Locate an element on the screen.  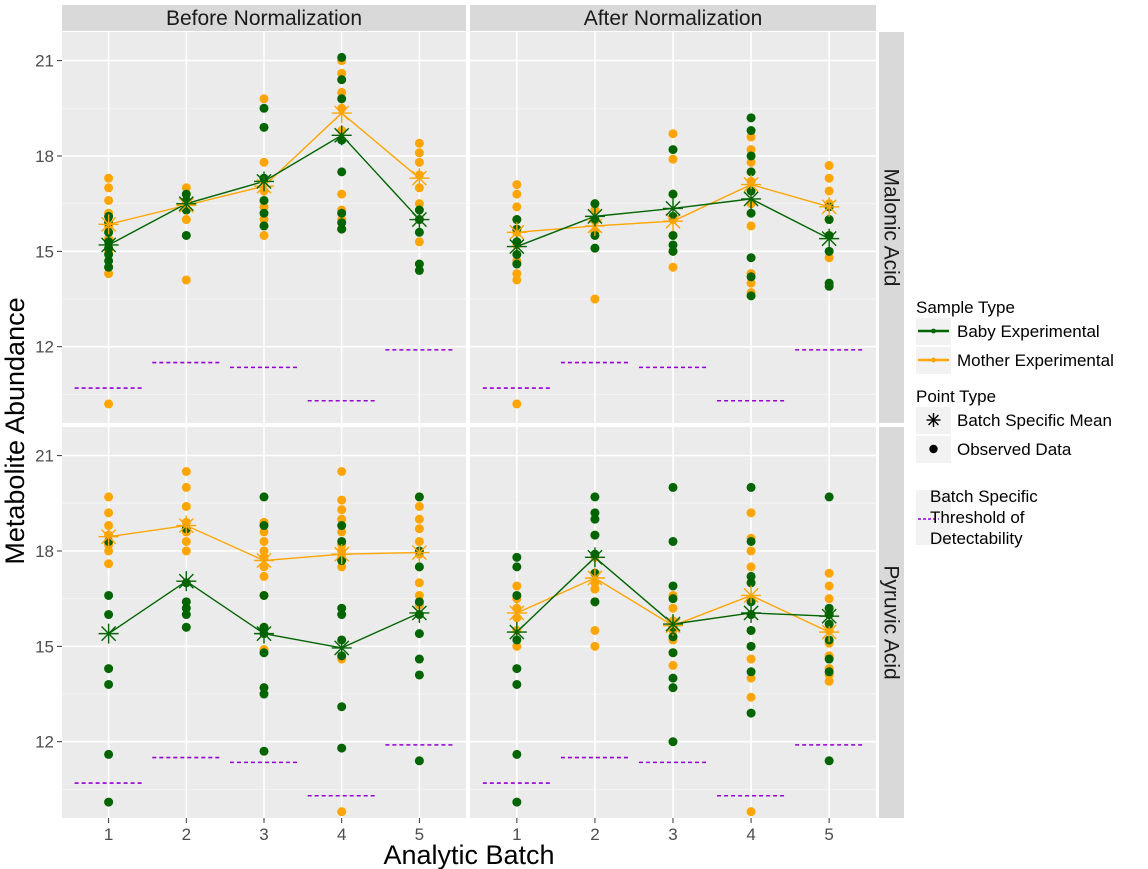
y-tick-label: 21 is located at coordinates (44, 61).